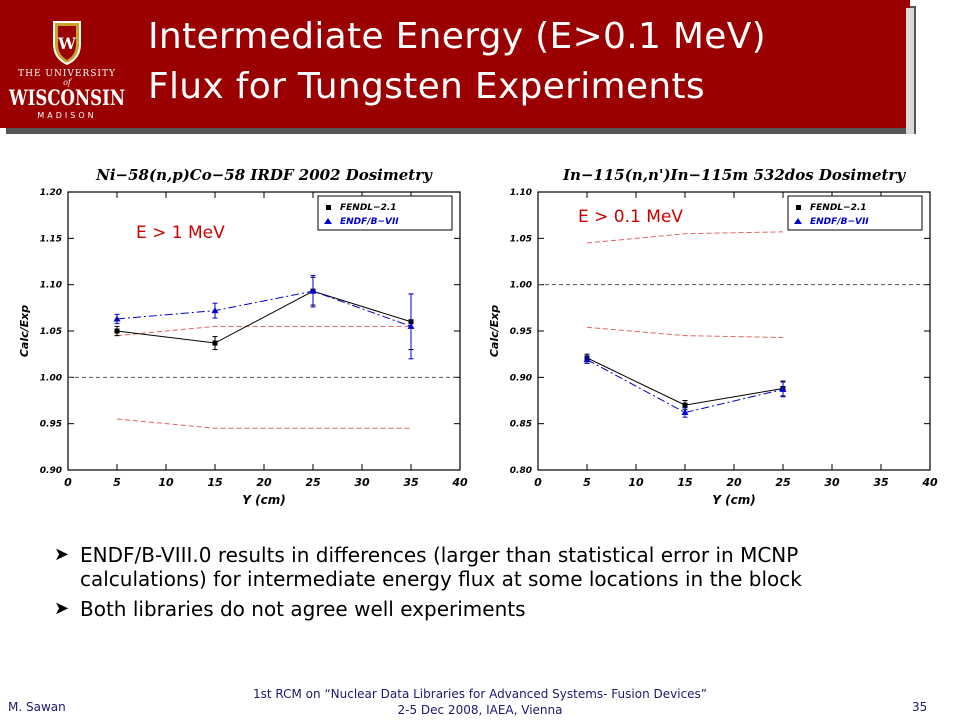  I want to click on footer-page-number: 35, so click(920, 707).